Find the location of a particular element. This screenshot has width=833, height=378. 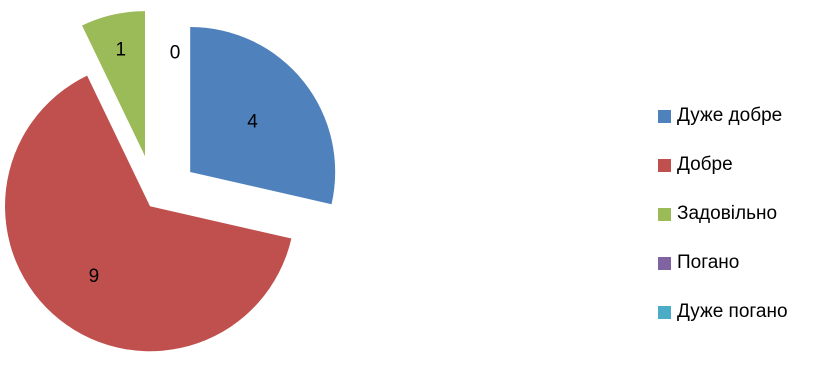

legend-item-duzhe-pogano: Дуже погано is located at coordinates (723, 312).